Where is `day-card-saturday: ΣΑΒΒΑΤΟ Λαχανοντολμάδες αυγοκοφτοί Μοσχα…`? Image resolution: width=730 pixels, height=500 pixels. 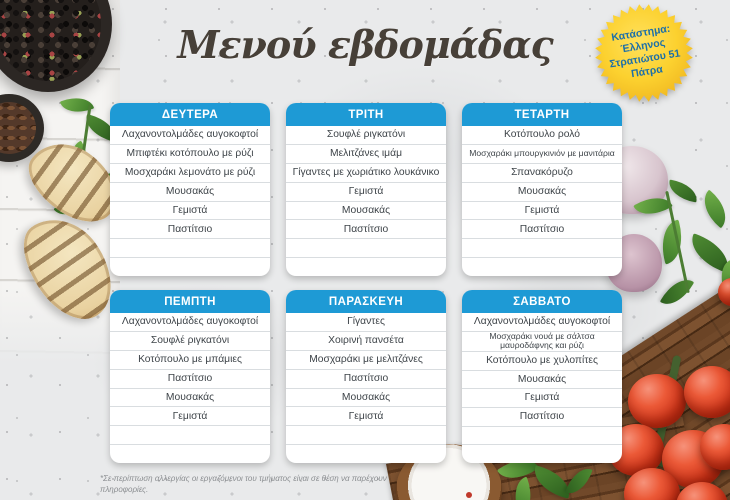 day-card-saturday: ΣΑΒΒΑΤΟ Λαχανοντολμάδες αυγοκοφτοί Μοσχα… is located at coordinates (542, 376).